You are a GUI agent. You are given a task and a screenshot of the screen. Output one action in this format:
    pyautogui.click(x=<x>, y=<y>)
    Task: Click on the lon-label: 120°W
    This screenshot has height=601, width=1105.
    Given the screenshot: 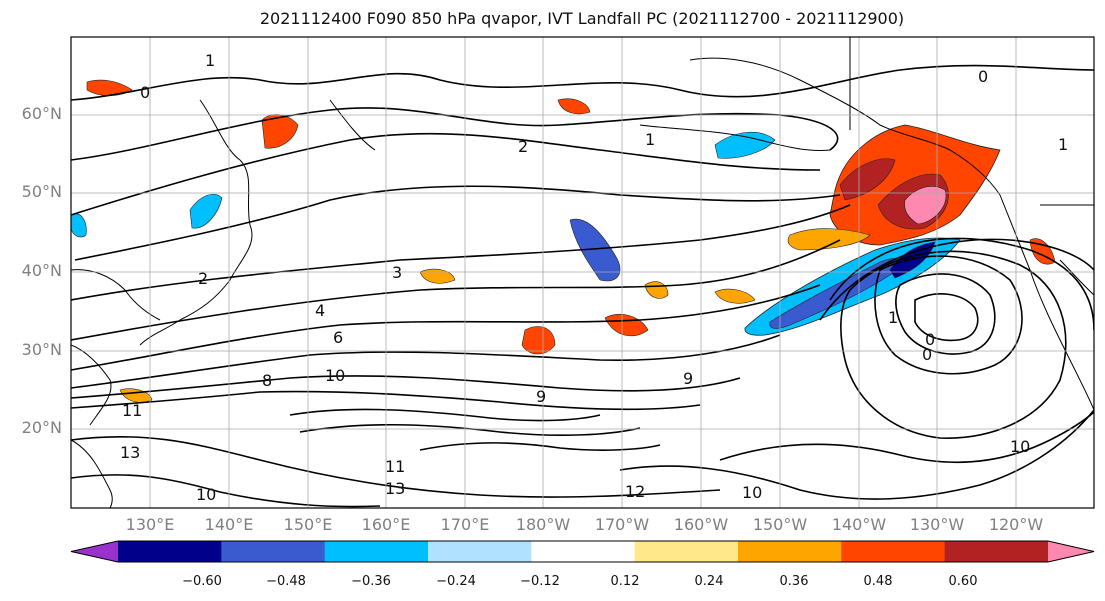 What is the action you would take?
    pyautogui.click(x=1016, y=524)
    